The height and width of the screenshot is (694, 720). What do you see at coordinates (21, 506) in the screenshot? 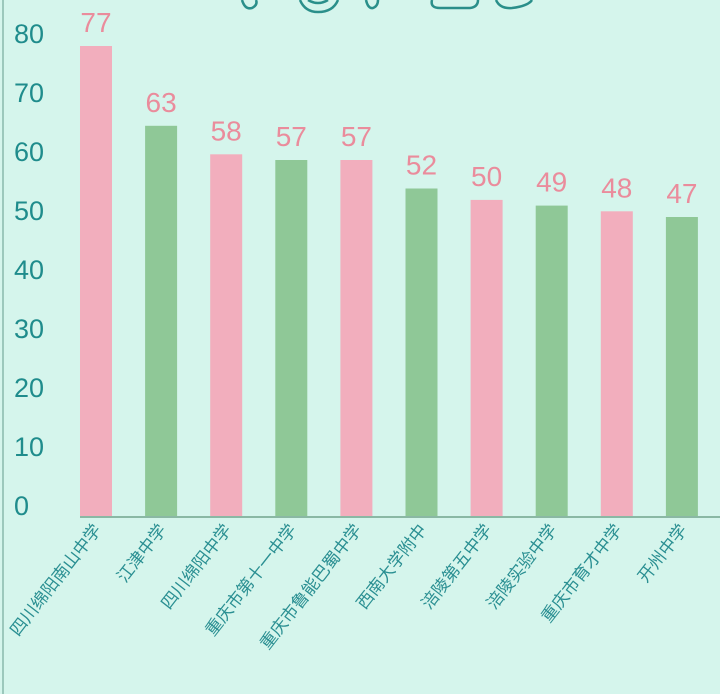
I see `y-tick-label: 0` at bounding box center [21, 506].